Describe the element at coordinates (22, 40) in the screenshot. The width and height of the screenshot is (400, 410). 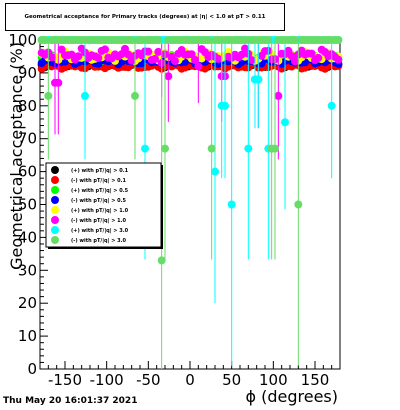
I see `y-tick-label: 100` at that location.